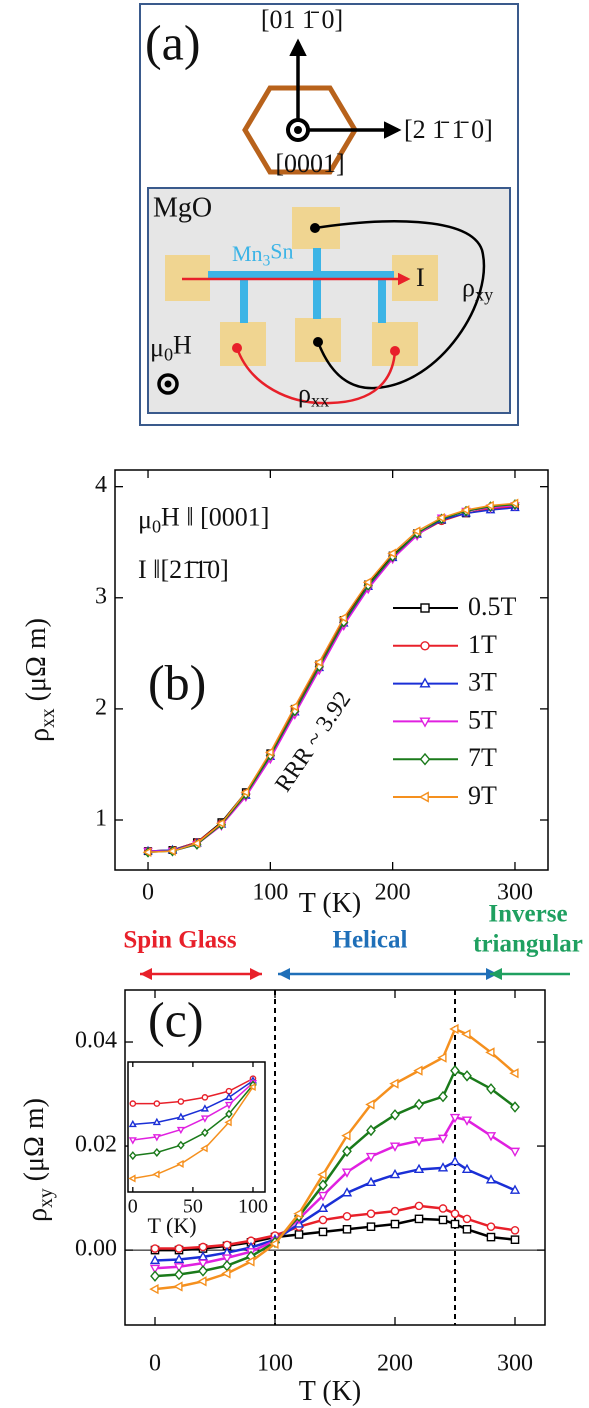  Describe the element at coordinates (482, 795) in the screenshot. I see `legend-label: 9T` at that location.